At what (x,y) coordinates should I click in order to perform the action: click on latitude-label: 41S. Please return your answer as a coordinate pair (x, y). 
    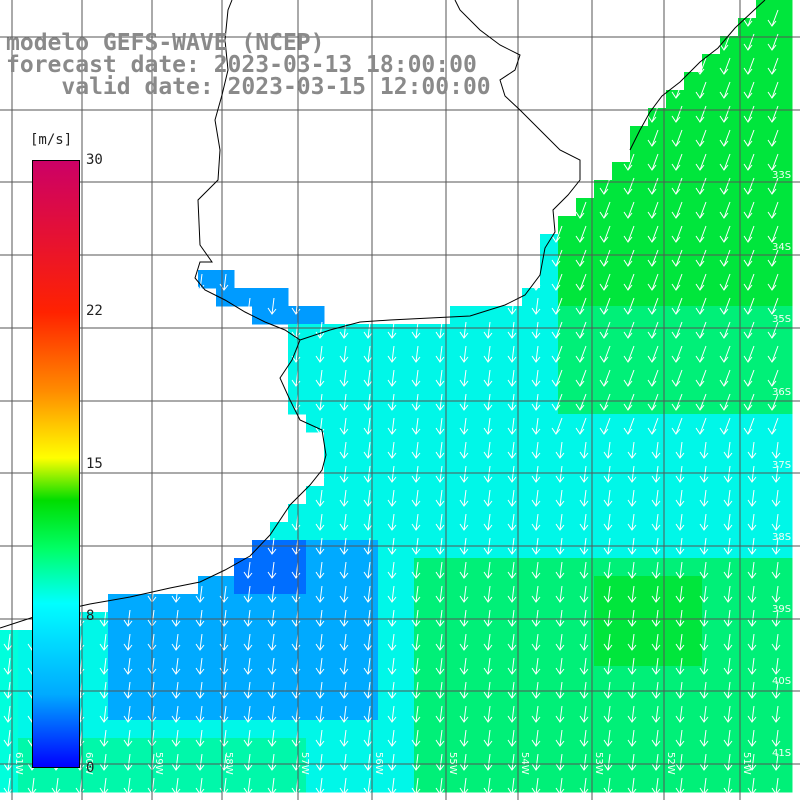
    Looking at the image, I should click on (781, 753).